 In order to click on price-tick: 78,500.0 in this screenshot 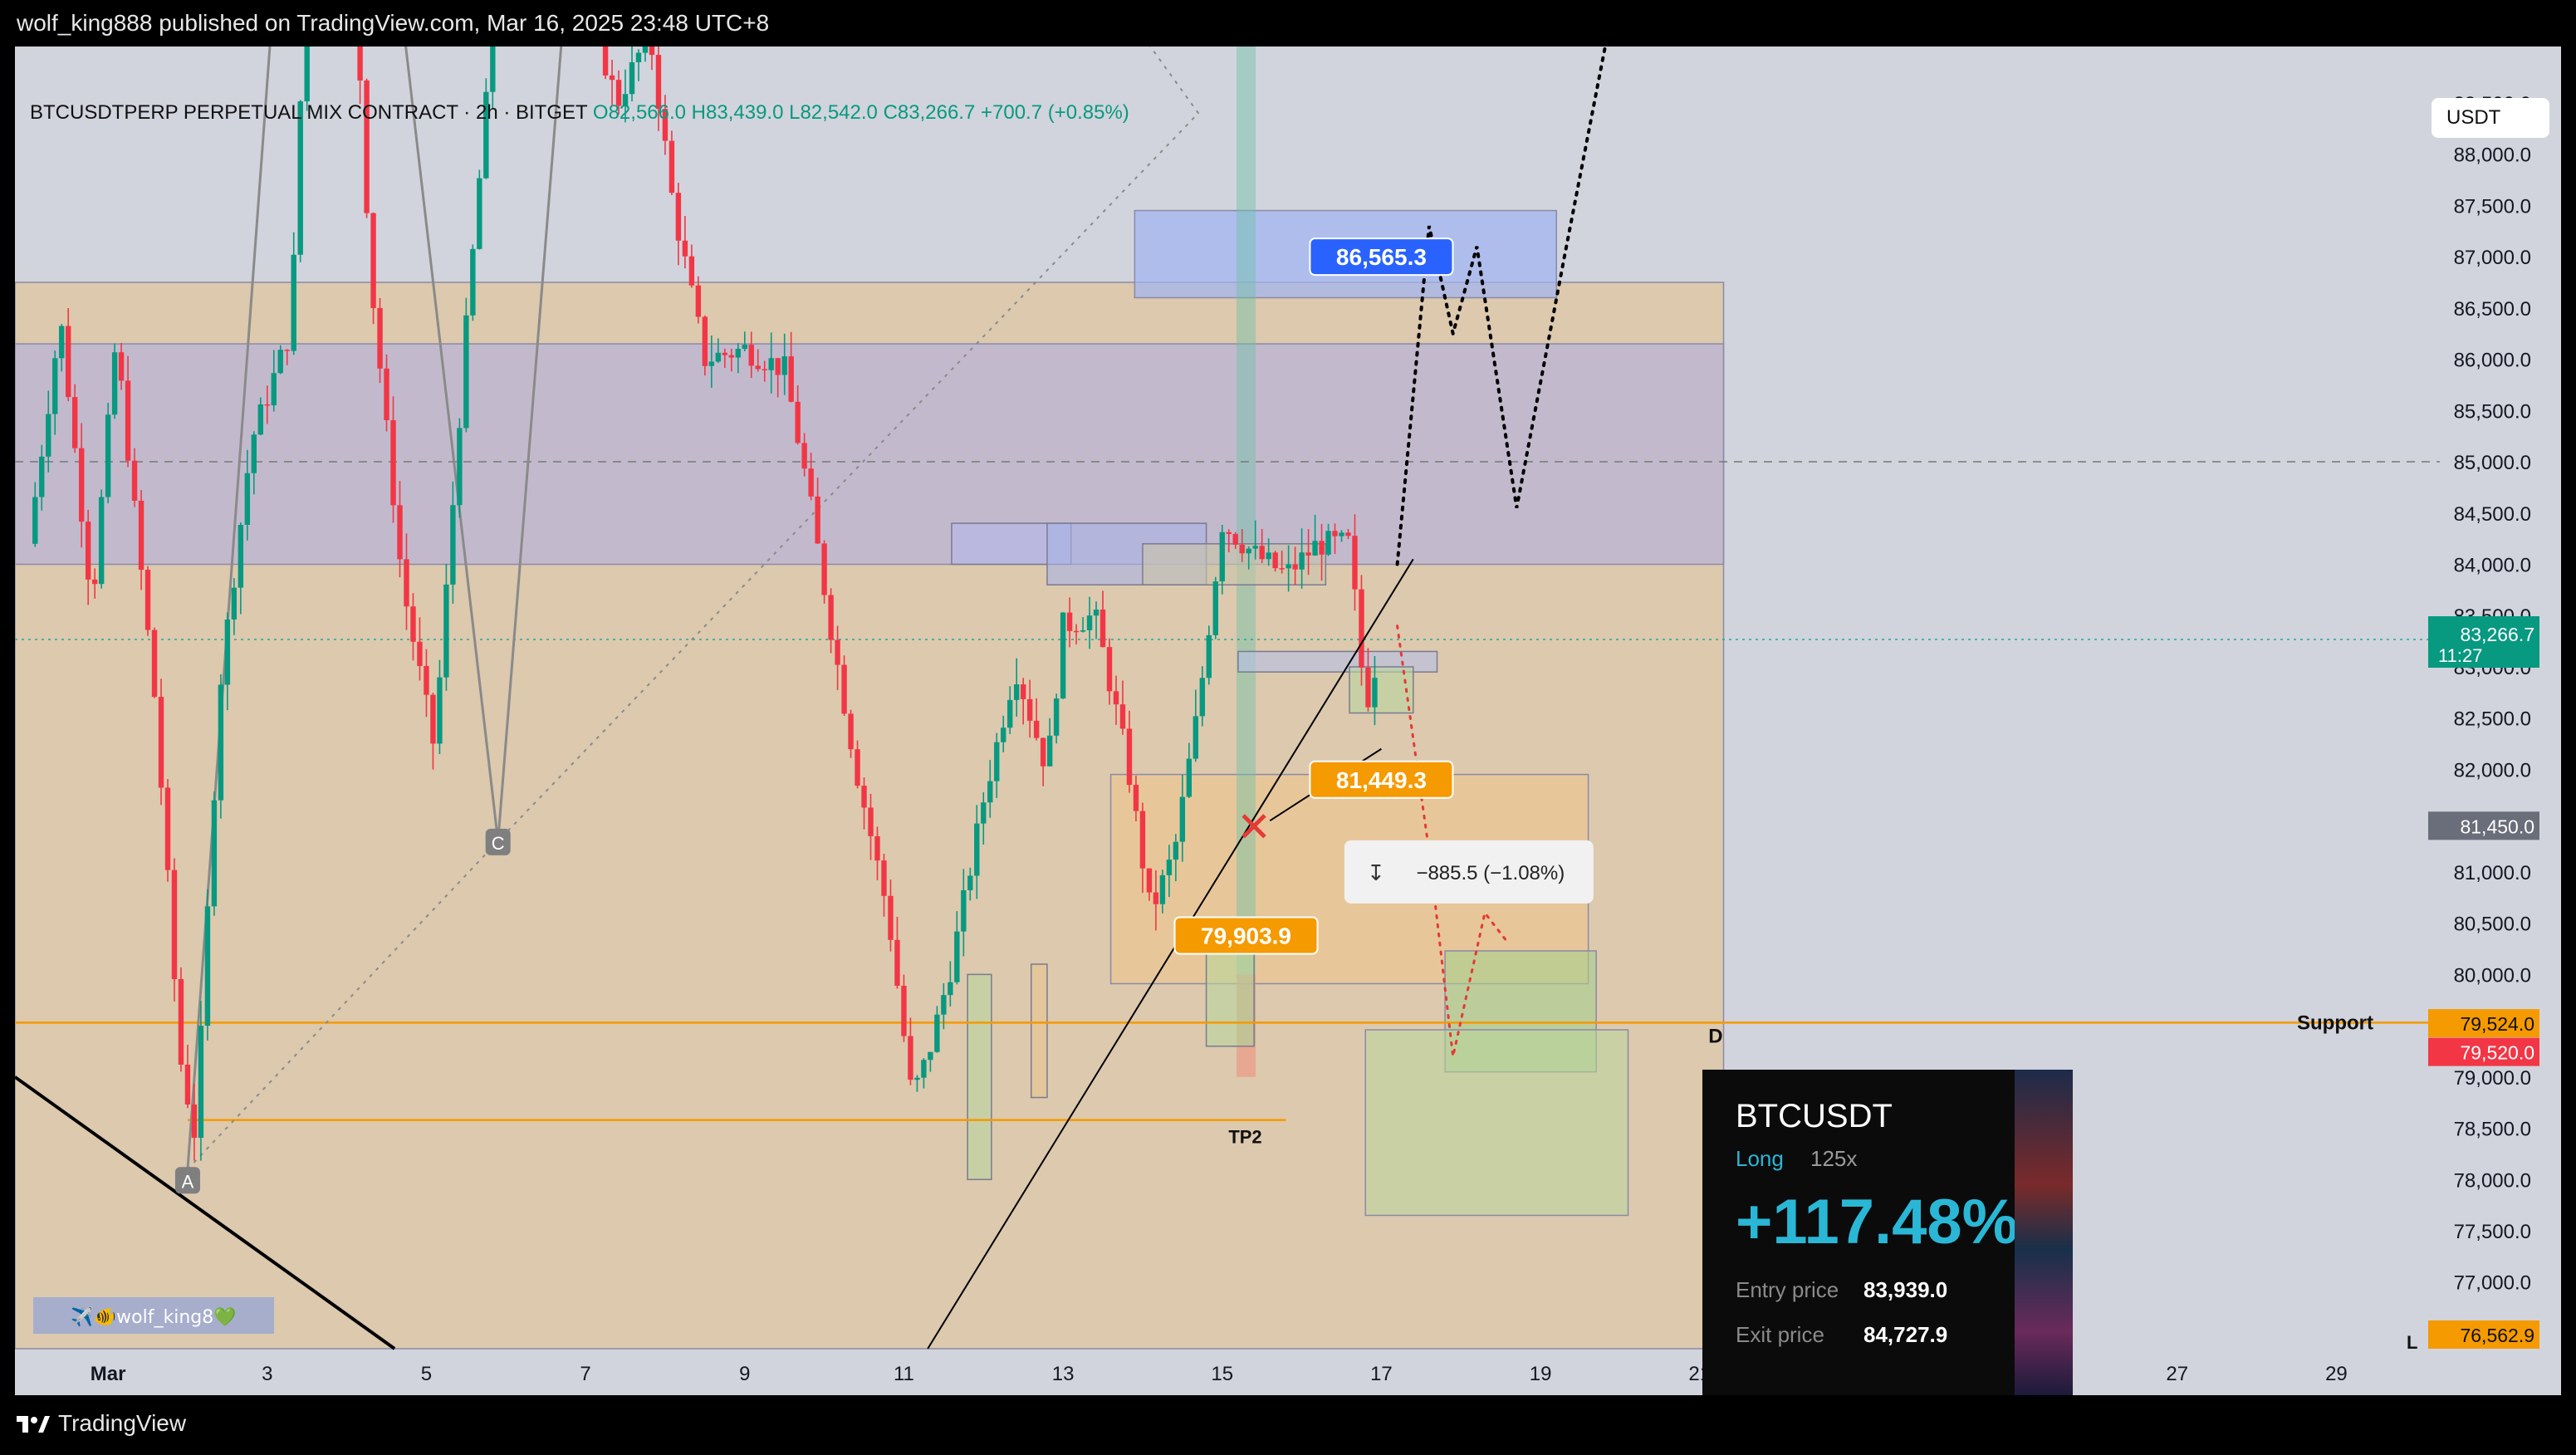, I will do `click(2493, 1130)`.